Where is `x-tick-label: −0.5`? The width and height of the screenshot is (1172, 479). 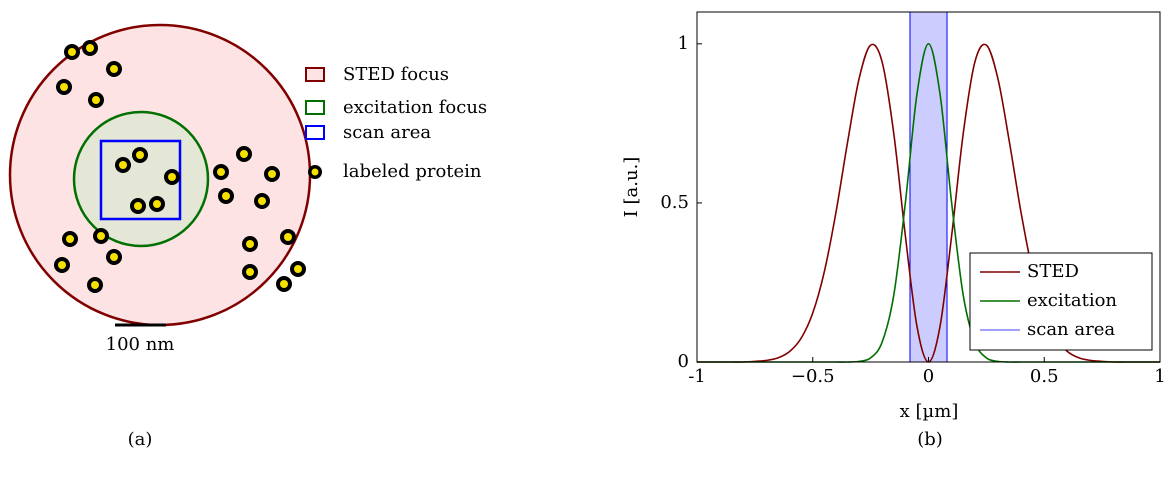 x-tick-label: −0.5 is located at coordinates (813, 376).